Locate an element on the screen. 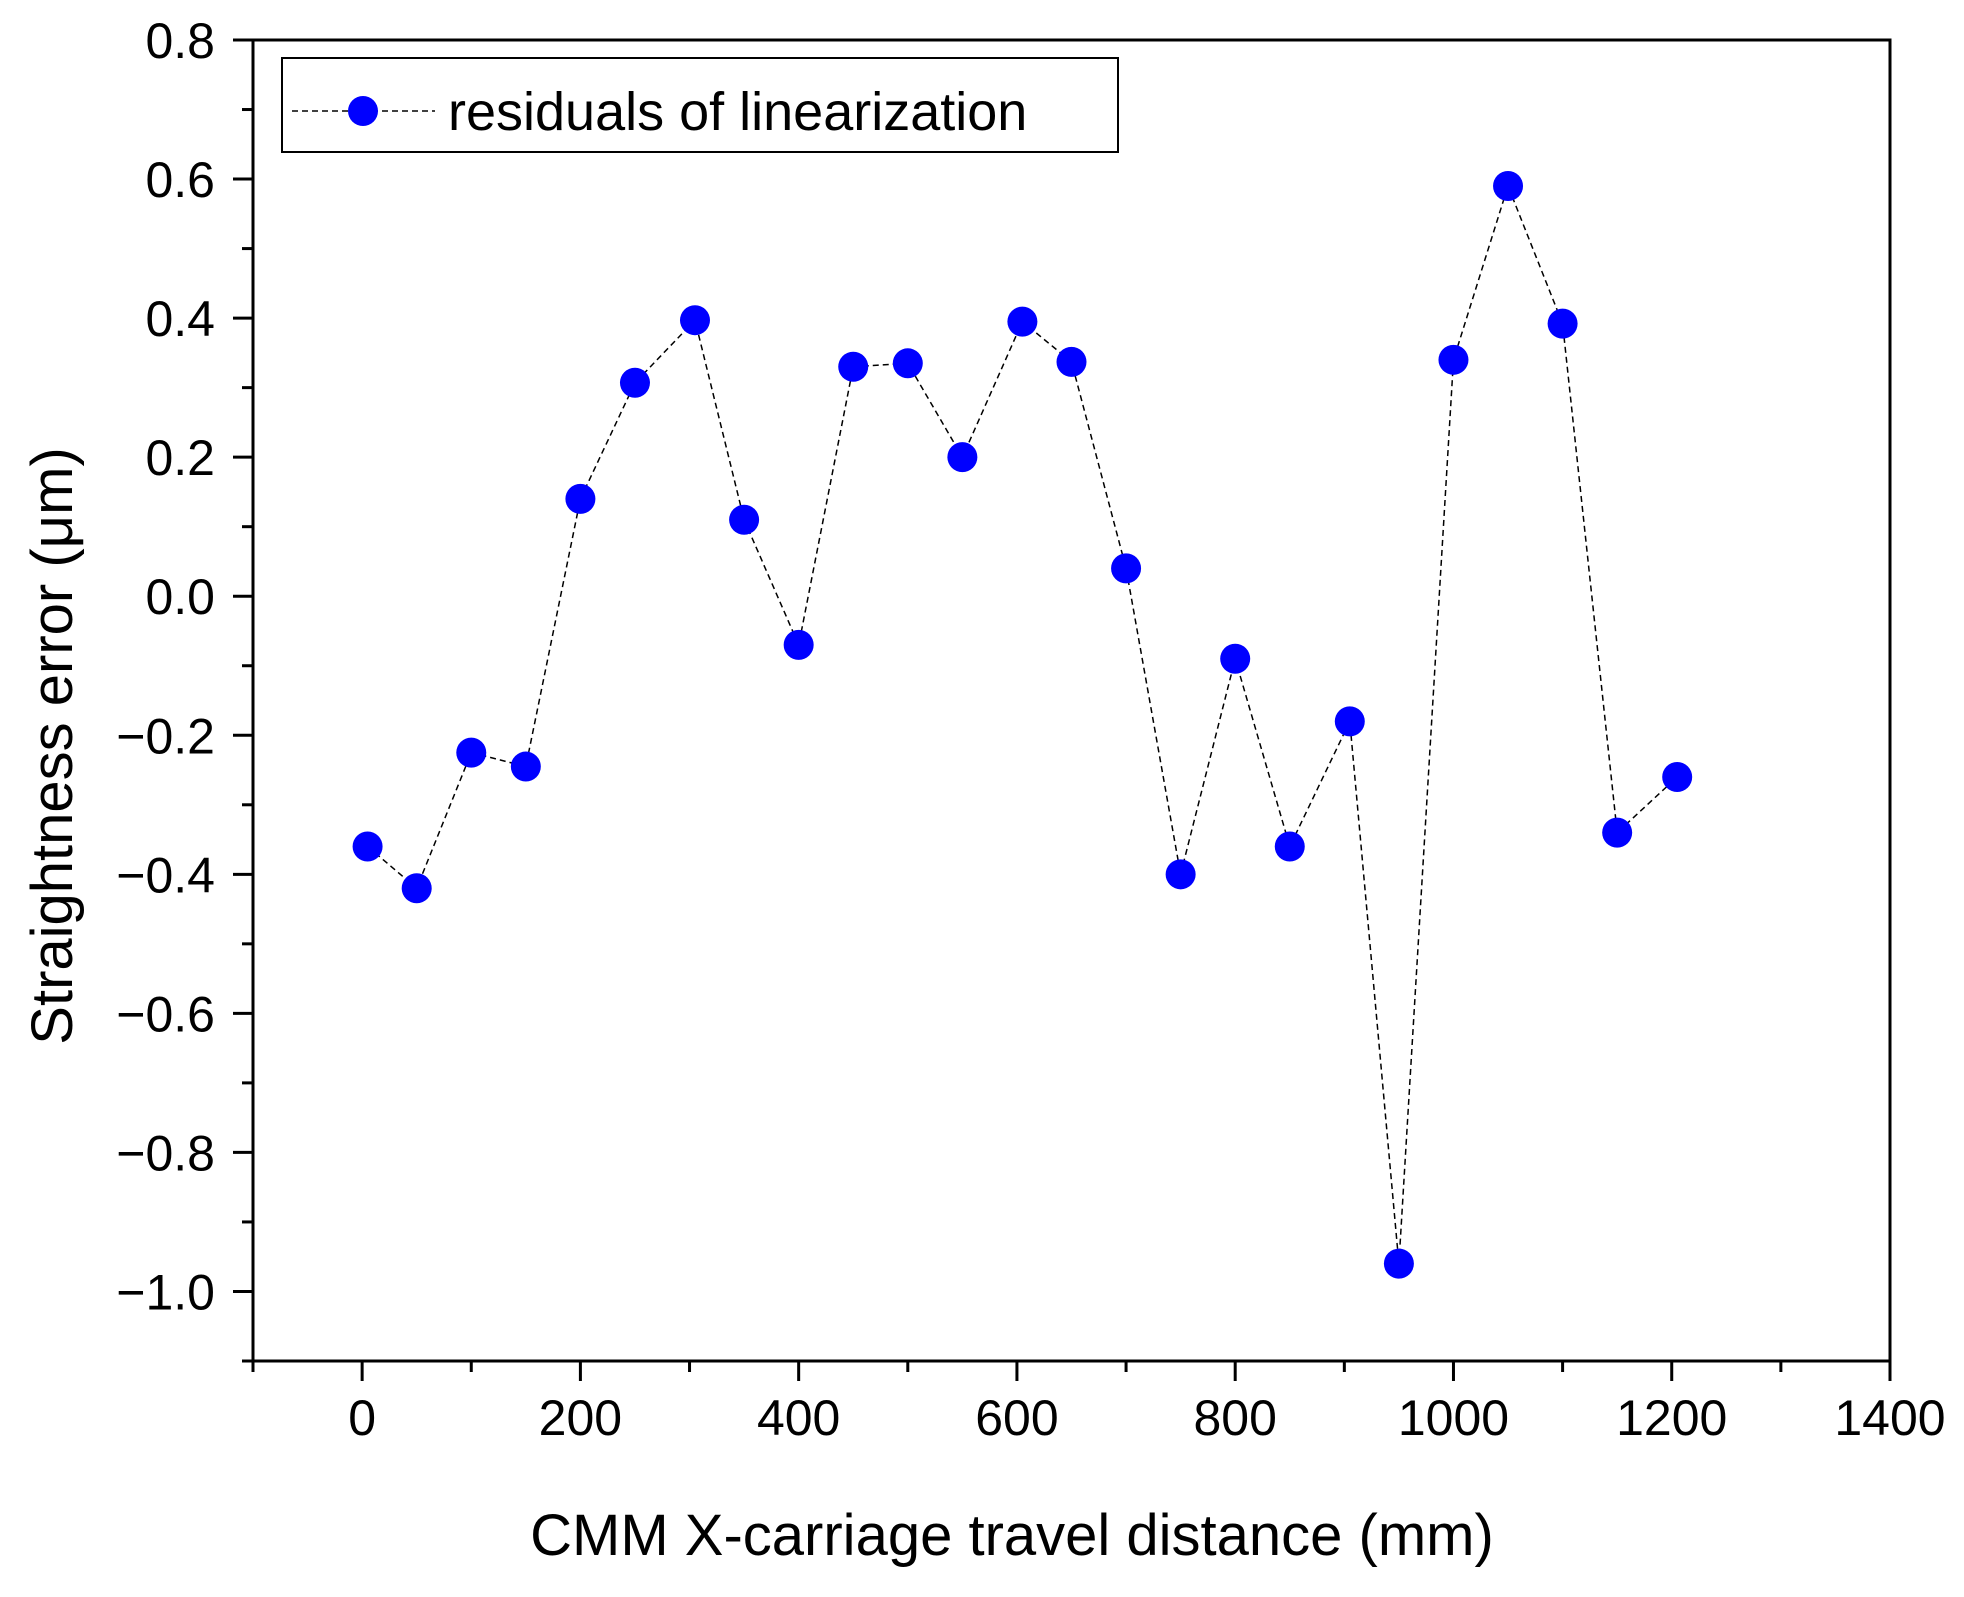  x-axis-title: CMM X-carriage travel distance (mm) is located at coordinates (1012, 1535).